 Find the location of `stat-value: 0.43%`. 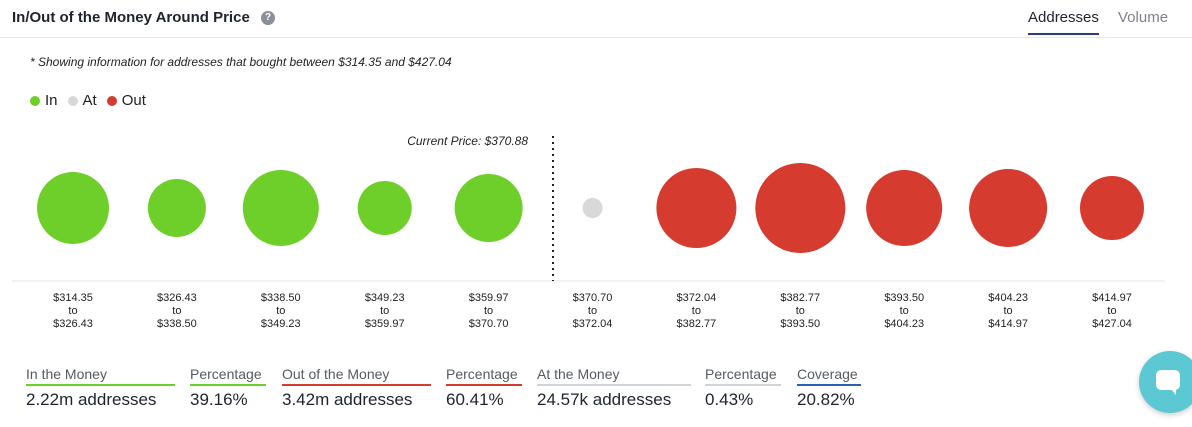

stat-value: 0.43% is located at coordinates (729, 399).